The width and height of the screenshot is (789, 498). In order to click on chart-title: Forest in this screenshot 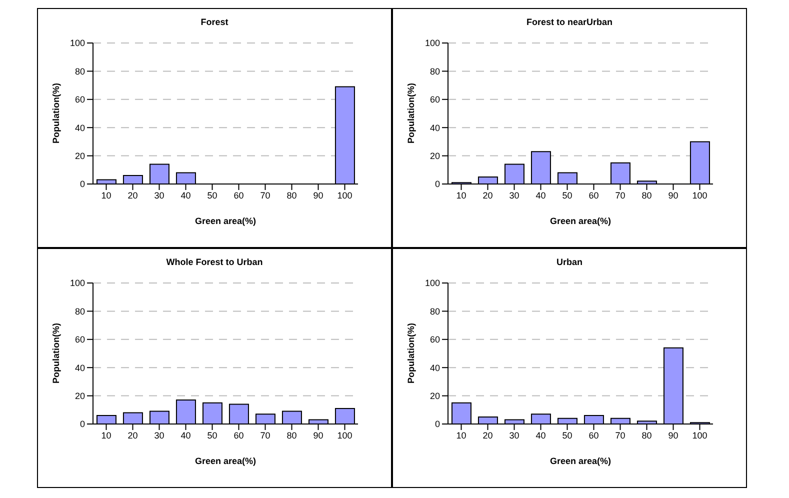, I will do `click(215, 22)`.